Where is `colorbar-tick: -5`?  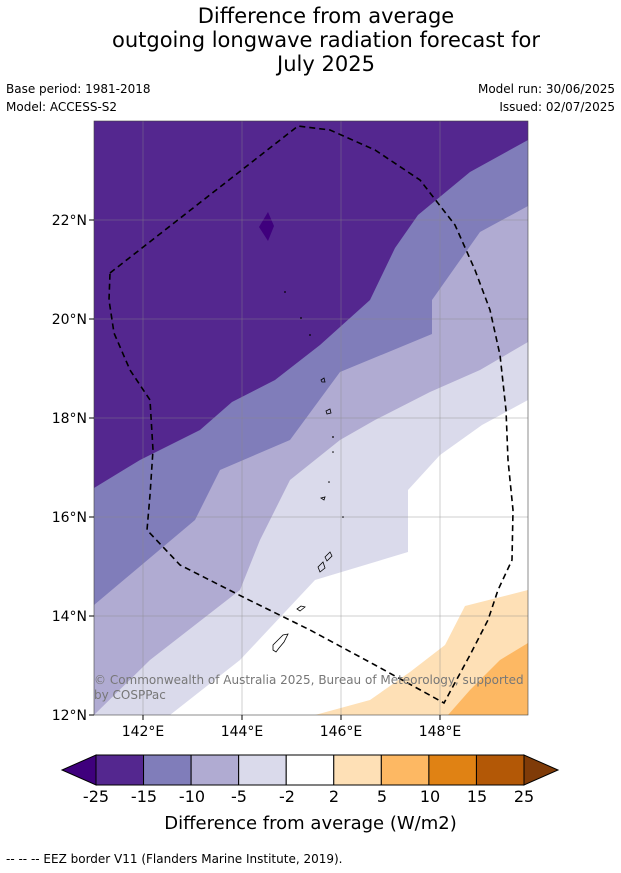 colorbar-tick: -5 is located at coordinates (239, 796).